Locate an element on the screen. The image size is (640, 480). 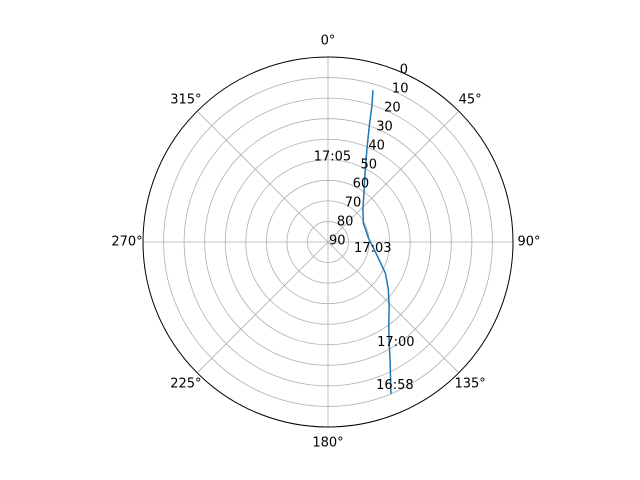
time-annotation: 17:00 is located at coordinates (395, 342).